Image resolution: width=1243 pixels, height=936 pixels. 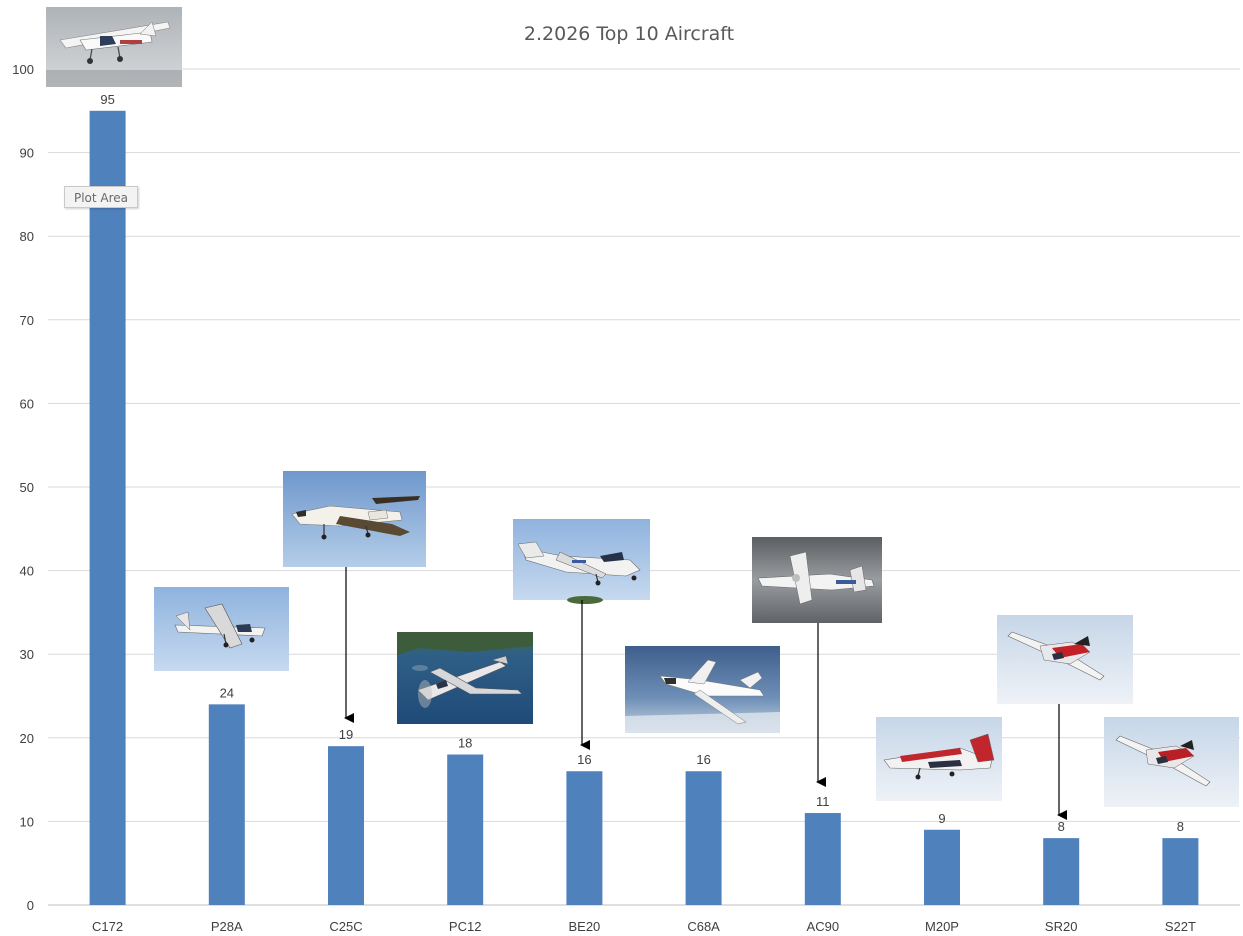 I want to click on bar-s22t, so click(x=1180, y=871).